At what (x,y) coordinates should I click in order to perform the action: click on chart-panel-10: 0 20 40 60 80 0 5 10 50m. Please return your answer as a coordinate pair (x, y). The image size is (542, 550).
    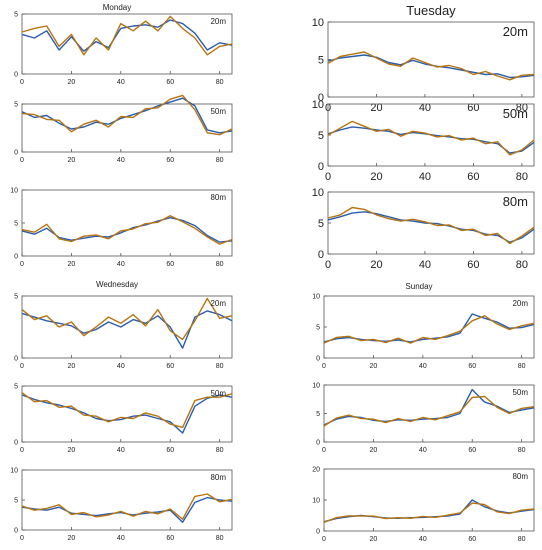
    Looking at the image, I should click on (423, 418).